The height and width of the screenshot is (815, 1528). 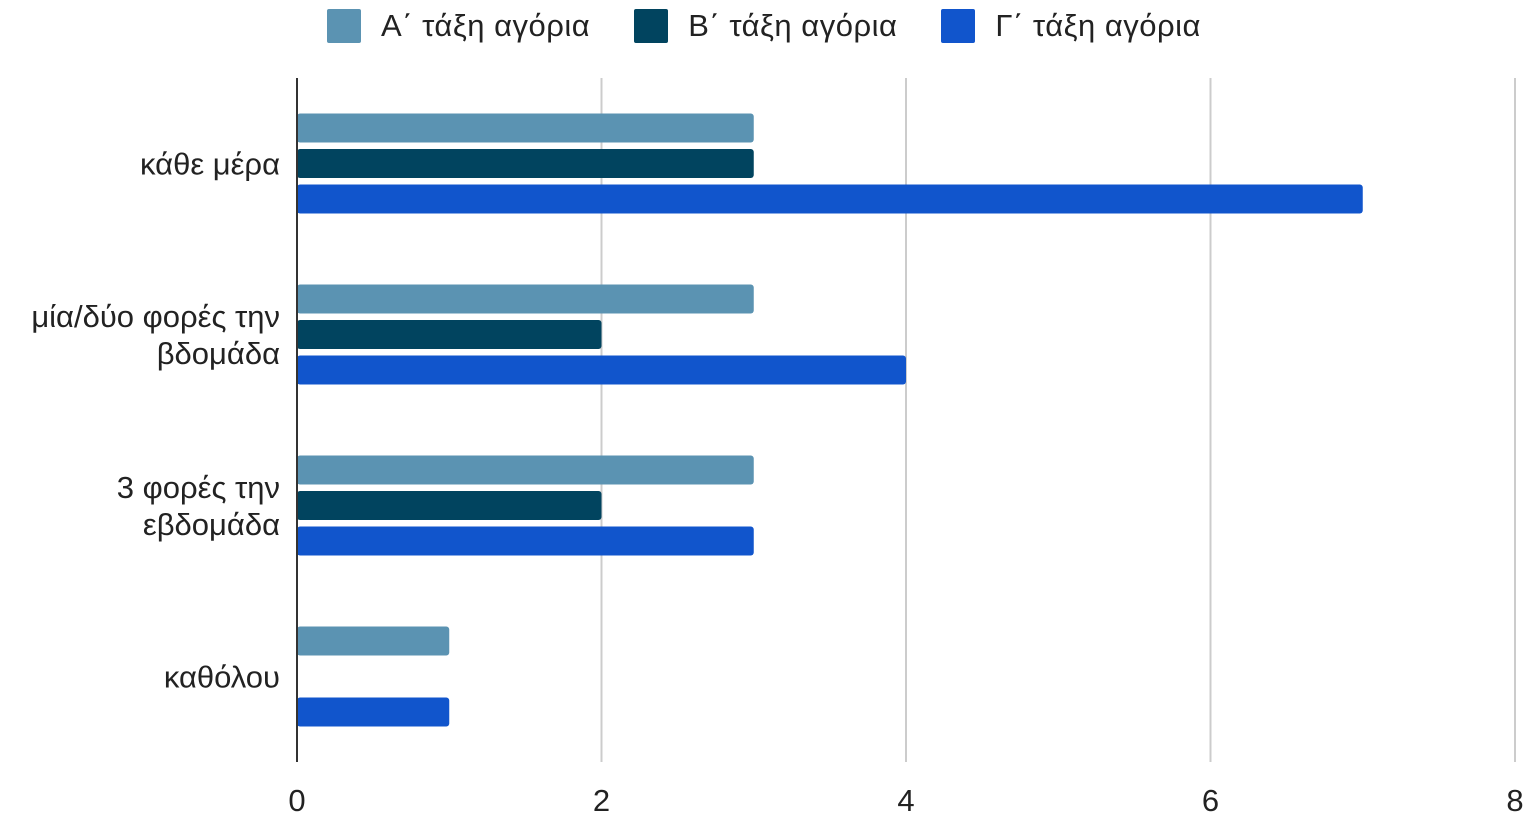 I want to click on x-tick-label: 0, so click(x=296, y=799).